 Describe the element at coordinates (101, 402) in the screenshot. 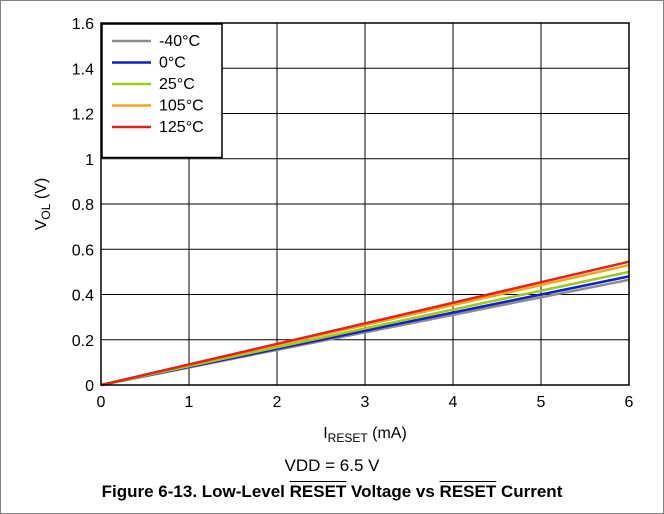

I see `x-tick-label: 0` at that location.